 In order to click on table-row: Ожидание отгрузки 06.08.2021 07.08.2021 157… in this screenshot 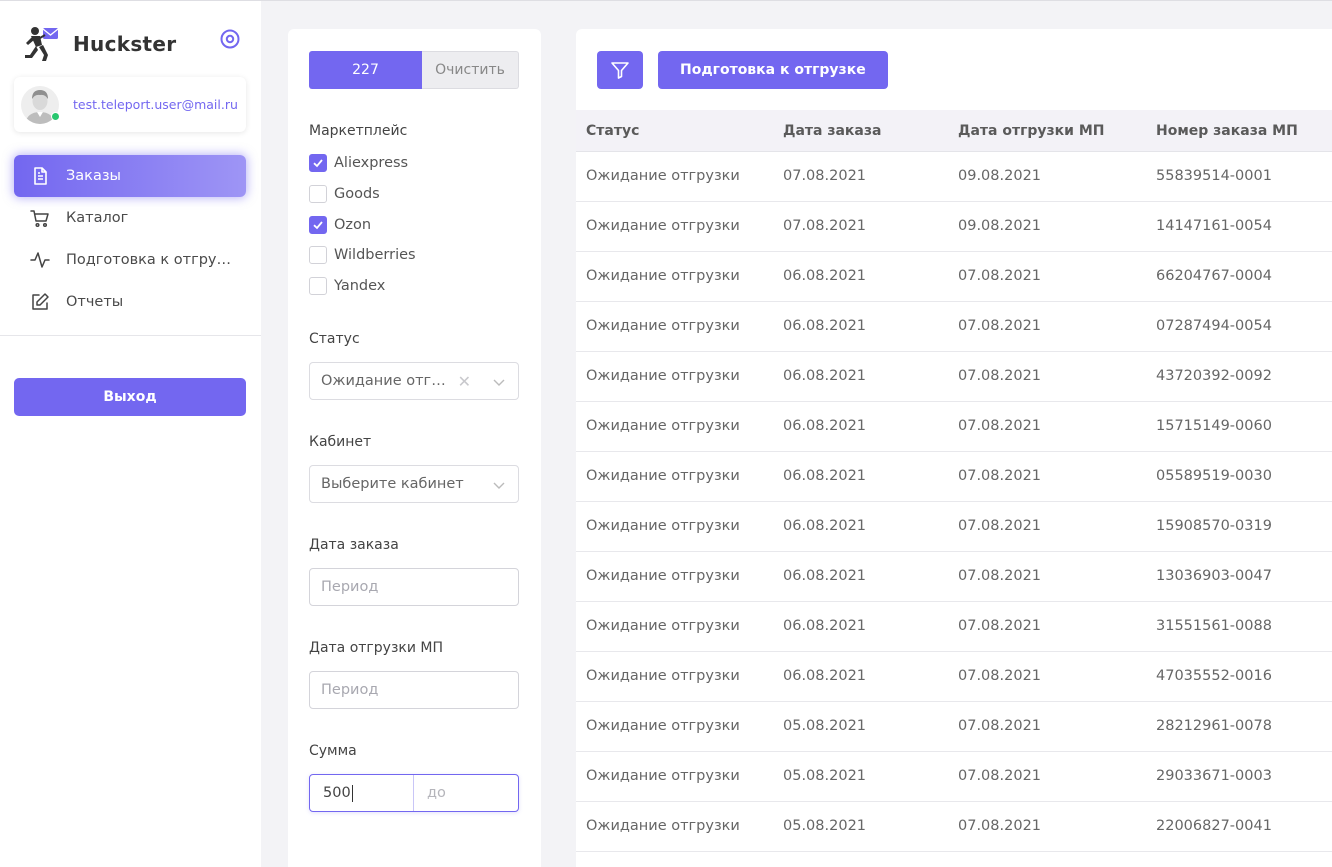, I will do `click(954, 427)`.